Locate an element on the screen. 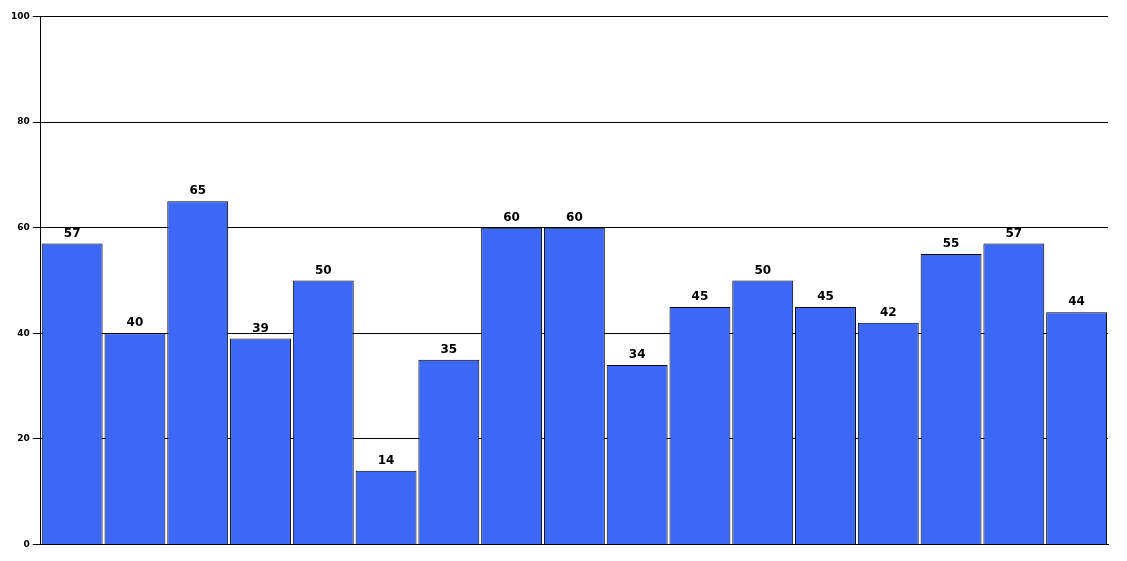 This screenshot has height=561, width=1127. data-label: 65 is located at coordinates (198, 190).